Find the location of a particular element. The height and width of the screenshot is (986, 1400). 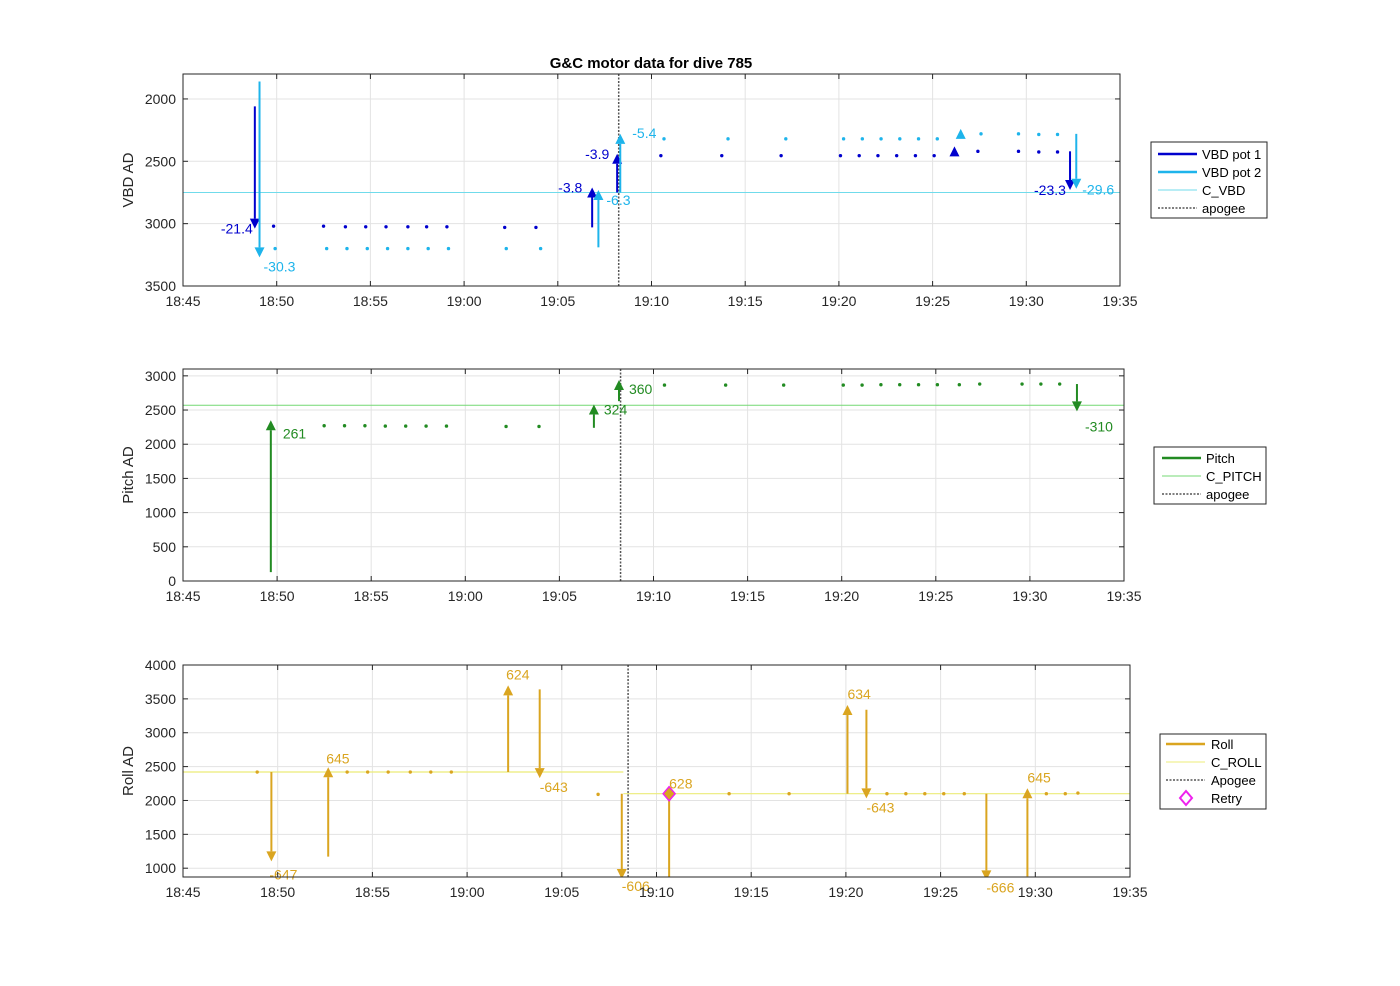

y-tick-label: 500 is located at coordinates (165, 547).